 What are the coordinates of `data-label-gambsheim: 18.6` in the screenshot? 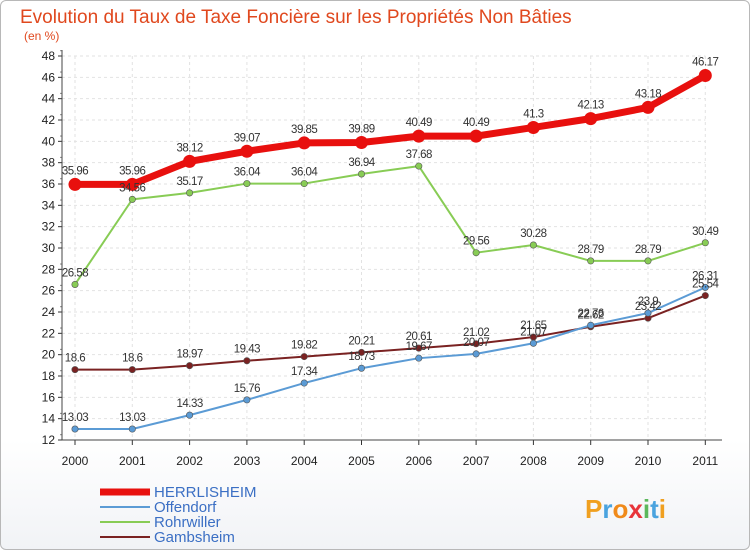 It's located at (132, 359).